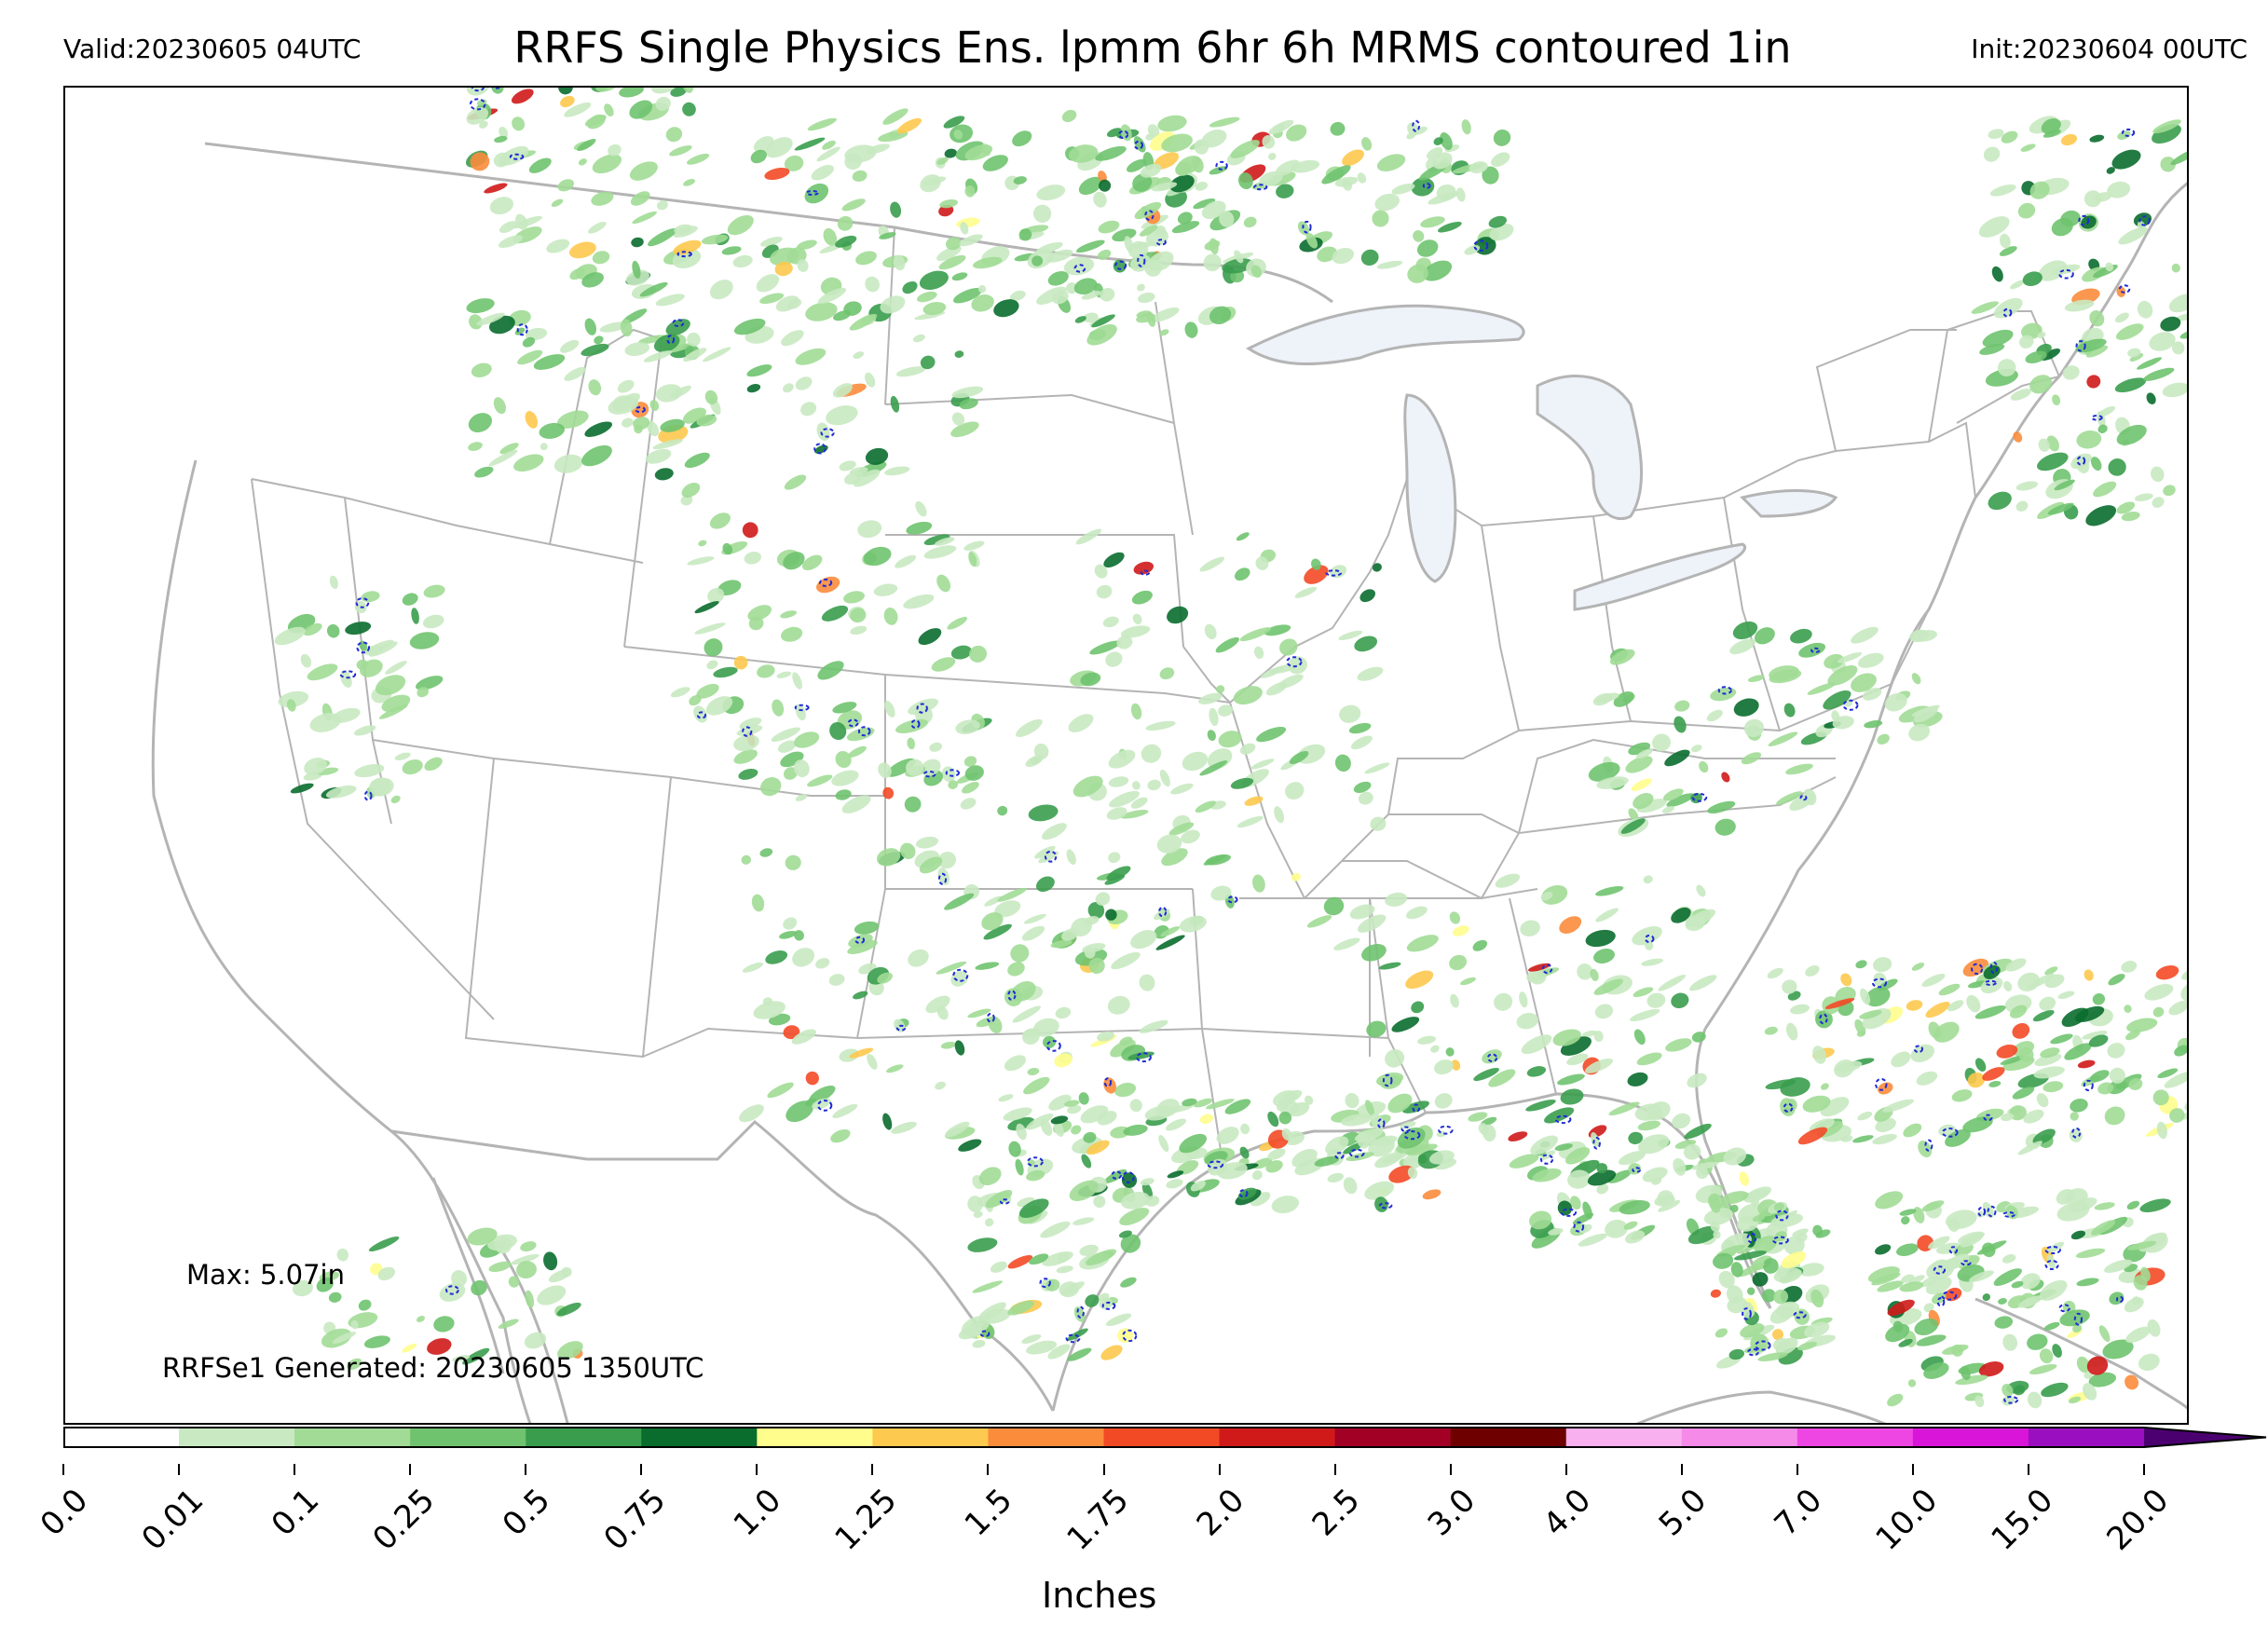 The height and width of the screenshot is (1640, 2268). Describe the element at coordinates (635, 1520) in the screenshot. I see `colorbar-tick-label: 0.75` at that location.